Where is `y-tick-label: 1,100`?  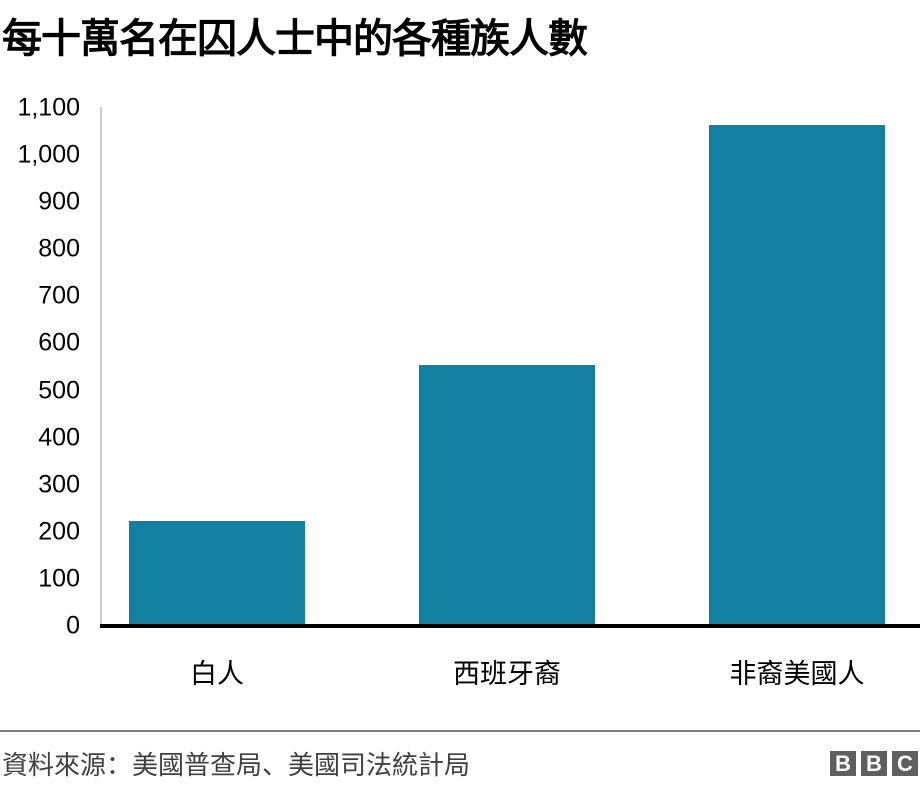 y-tick-label: 1,100 is located at coordinates (48, 107).